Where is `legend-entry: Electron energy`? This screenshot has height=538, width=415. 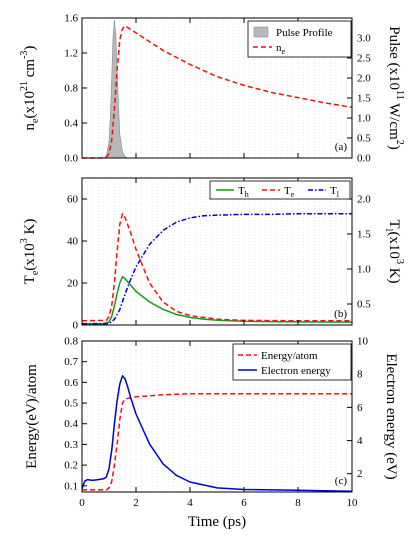 legend-entry: Electron energy is located at coordinates (296, 371).